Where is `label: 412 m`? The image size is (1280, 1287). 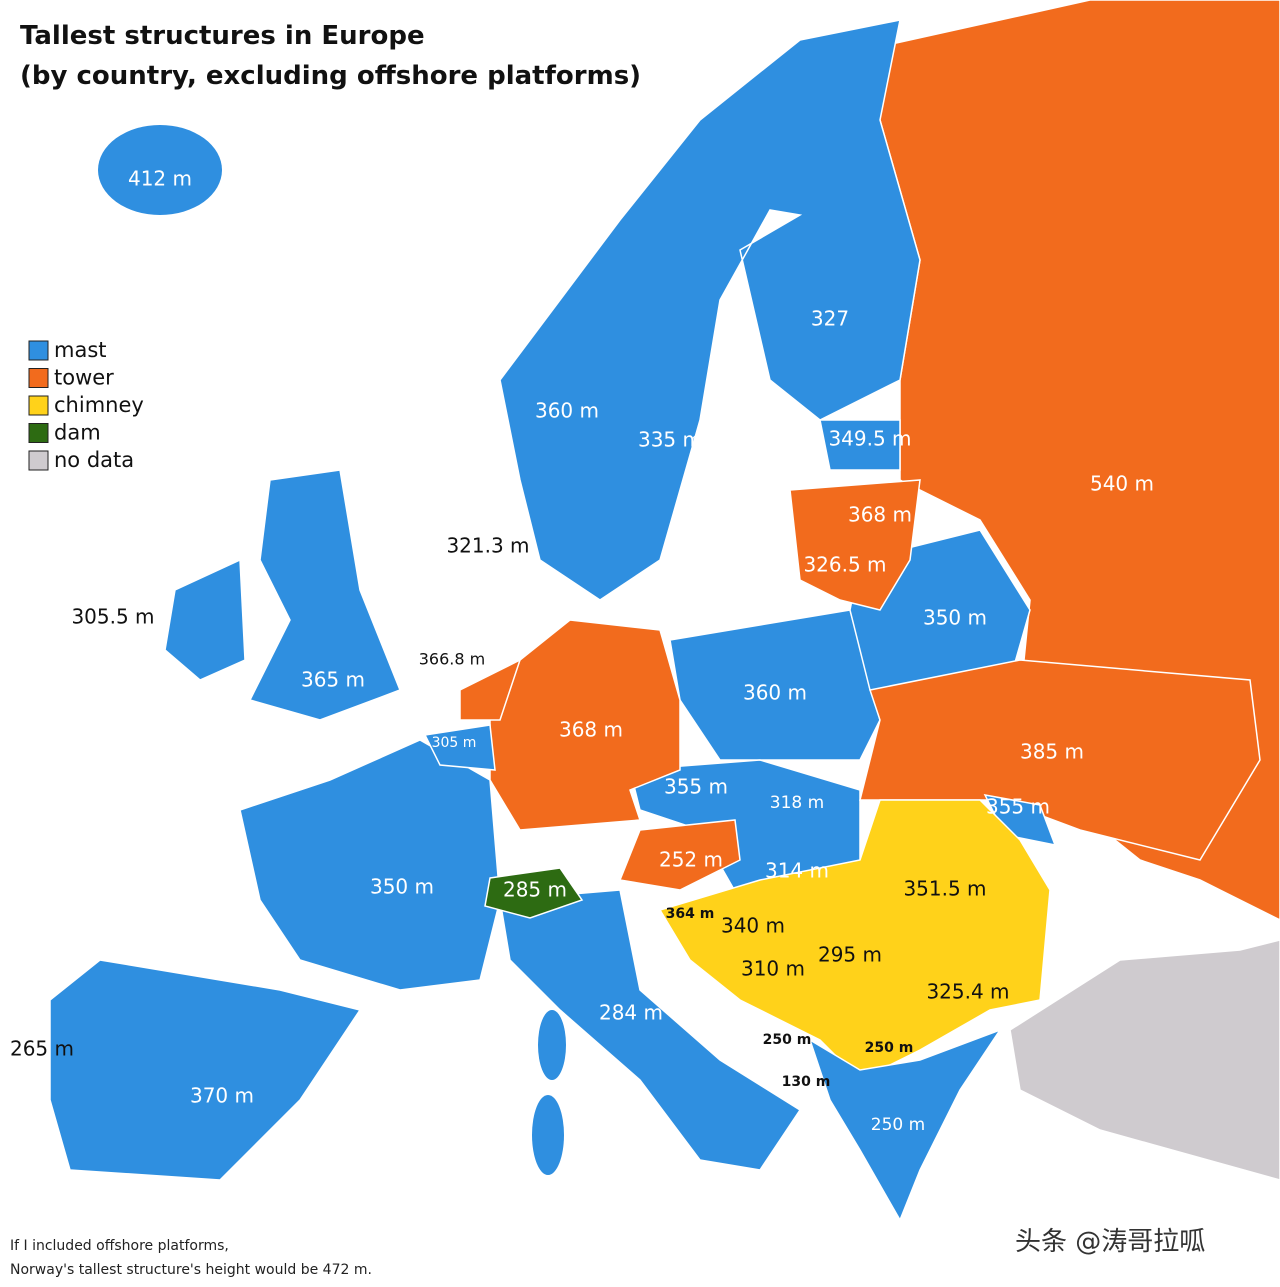
label: 412 m is located at coordinates (160, 179).